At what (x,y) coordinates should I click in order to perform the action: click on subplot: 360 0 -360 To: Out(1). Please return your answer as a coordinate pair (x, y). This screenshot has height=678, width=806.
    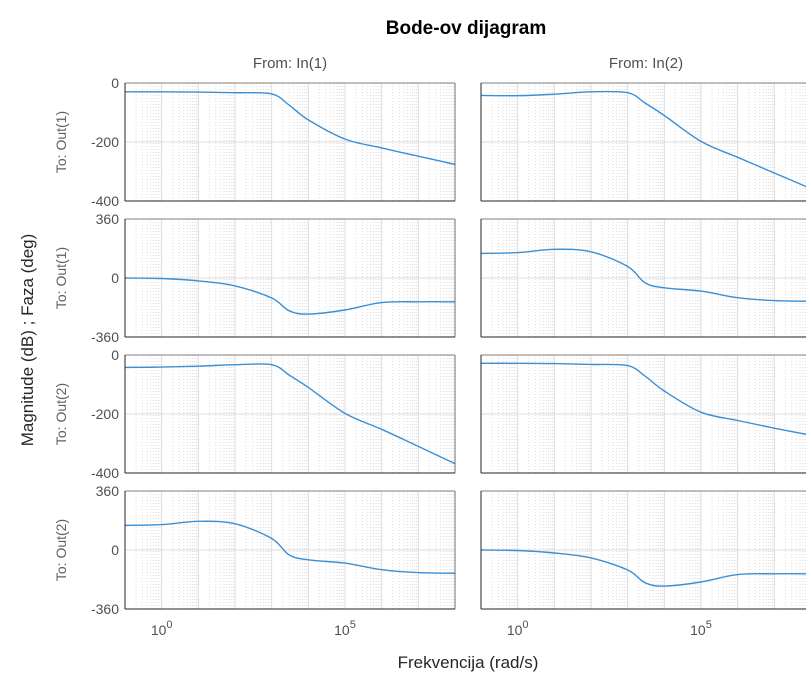
    Looking at the image, I should click on (254, 278).